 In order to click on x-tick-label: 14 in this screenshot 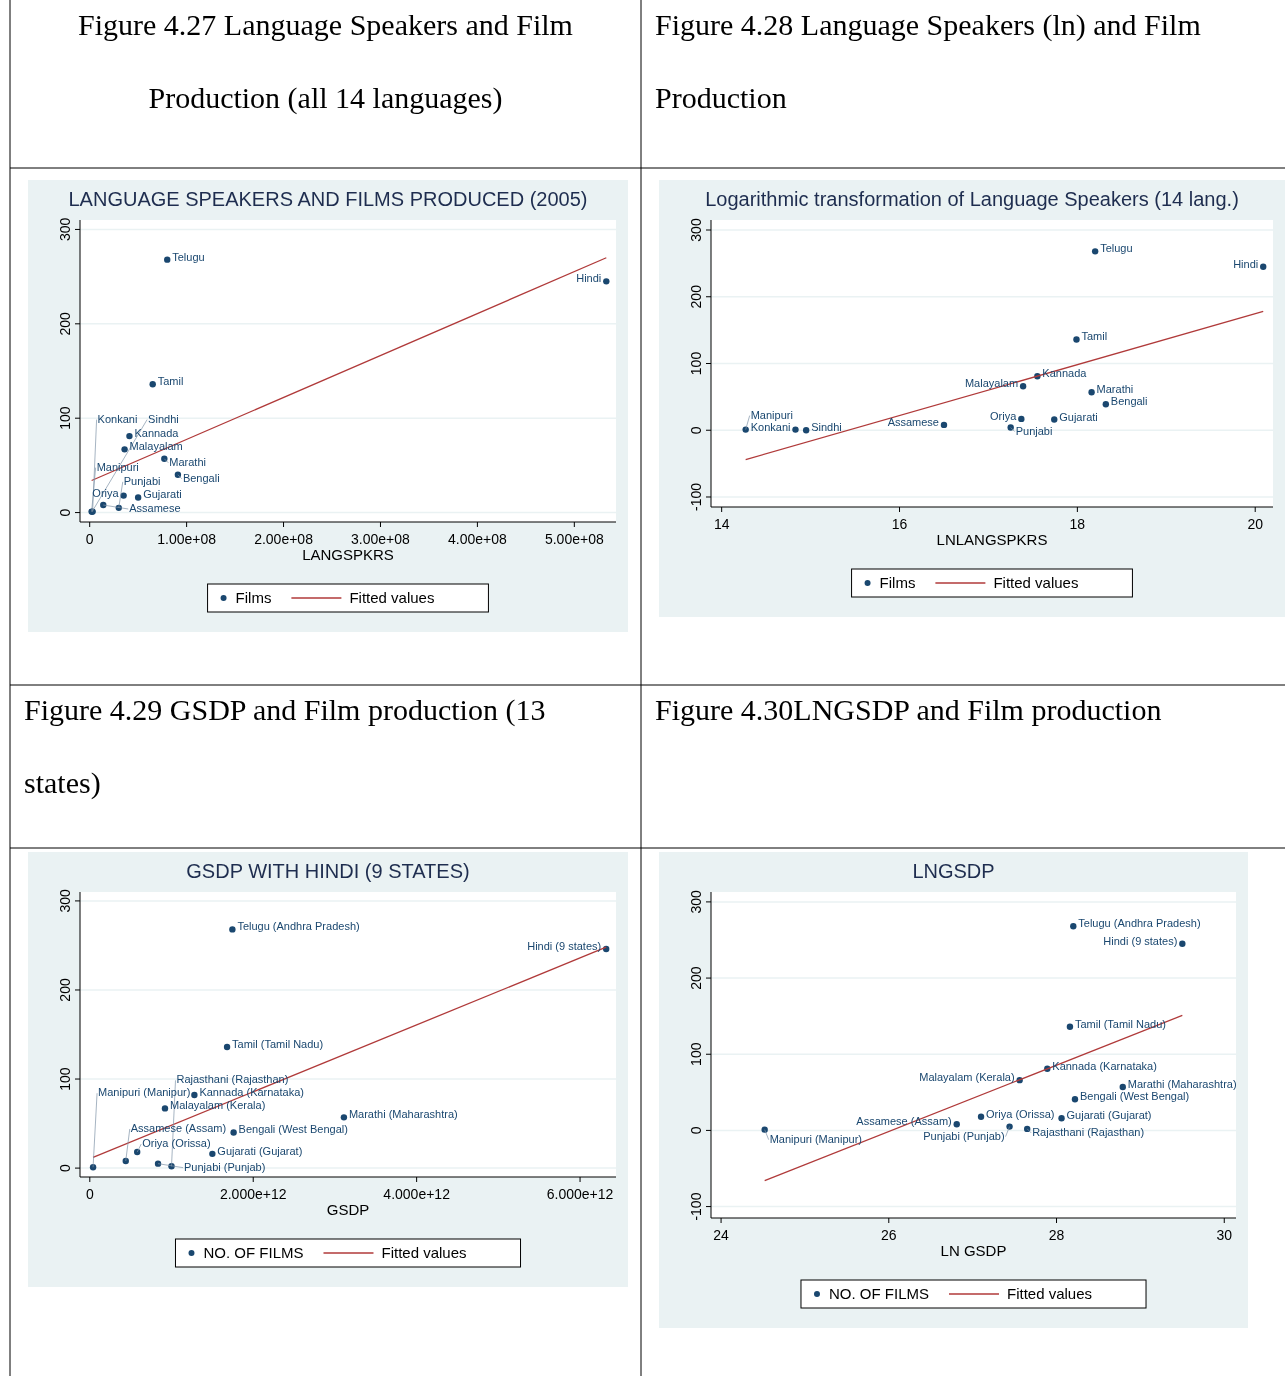, I will do `click(721, 524)`.